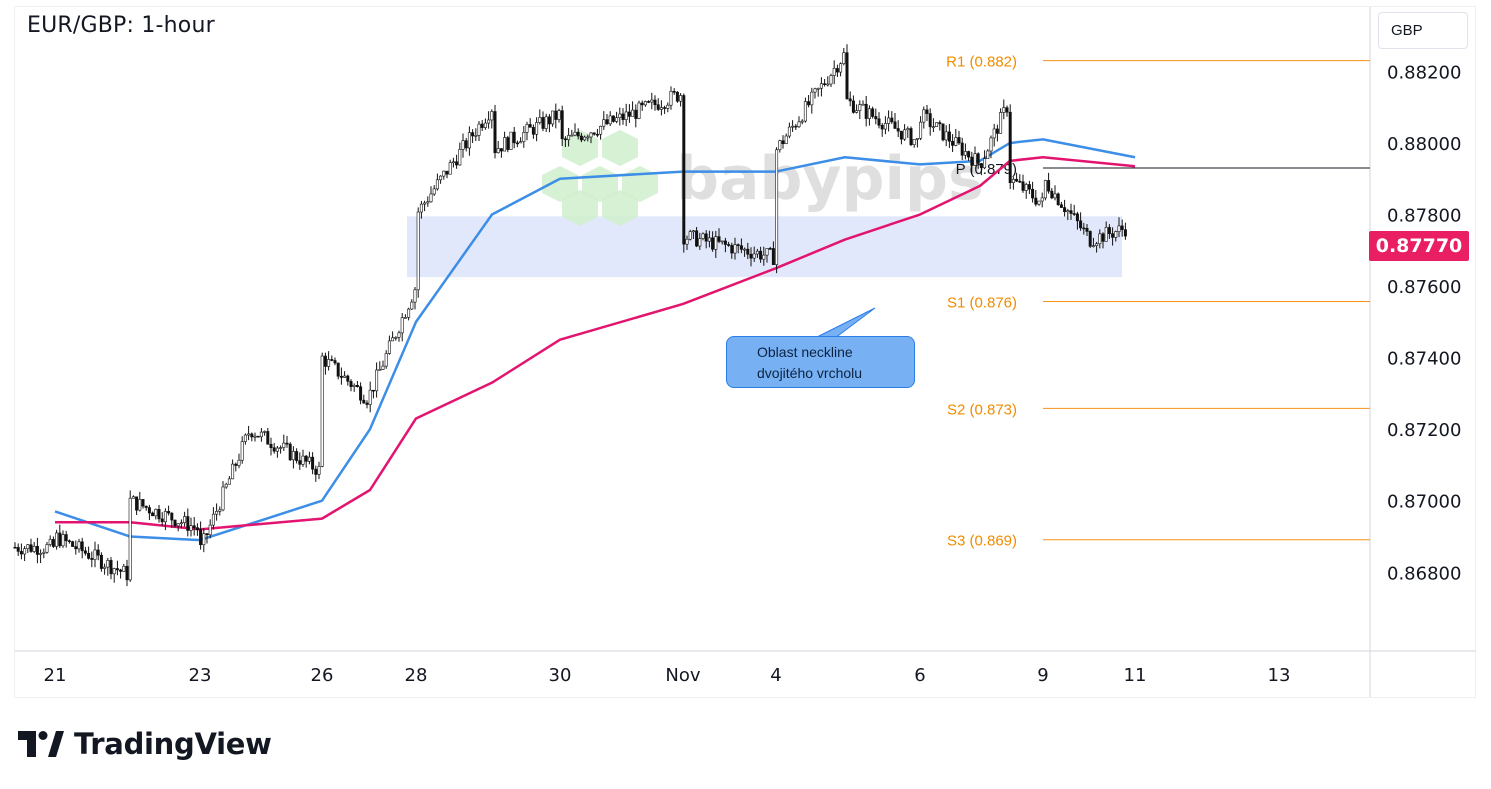  What do you see at coordinates (200, 675) in the screenshot?
I see `x-tick-label-1: 23` at bounding box center [200, 675].